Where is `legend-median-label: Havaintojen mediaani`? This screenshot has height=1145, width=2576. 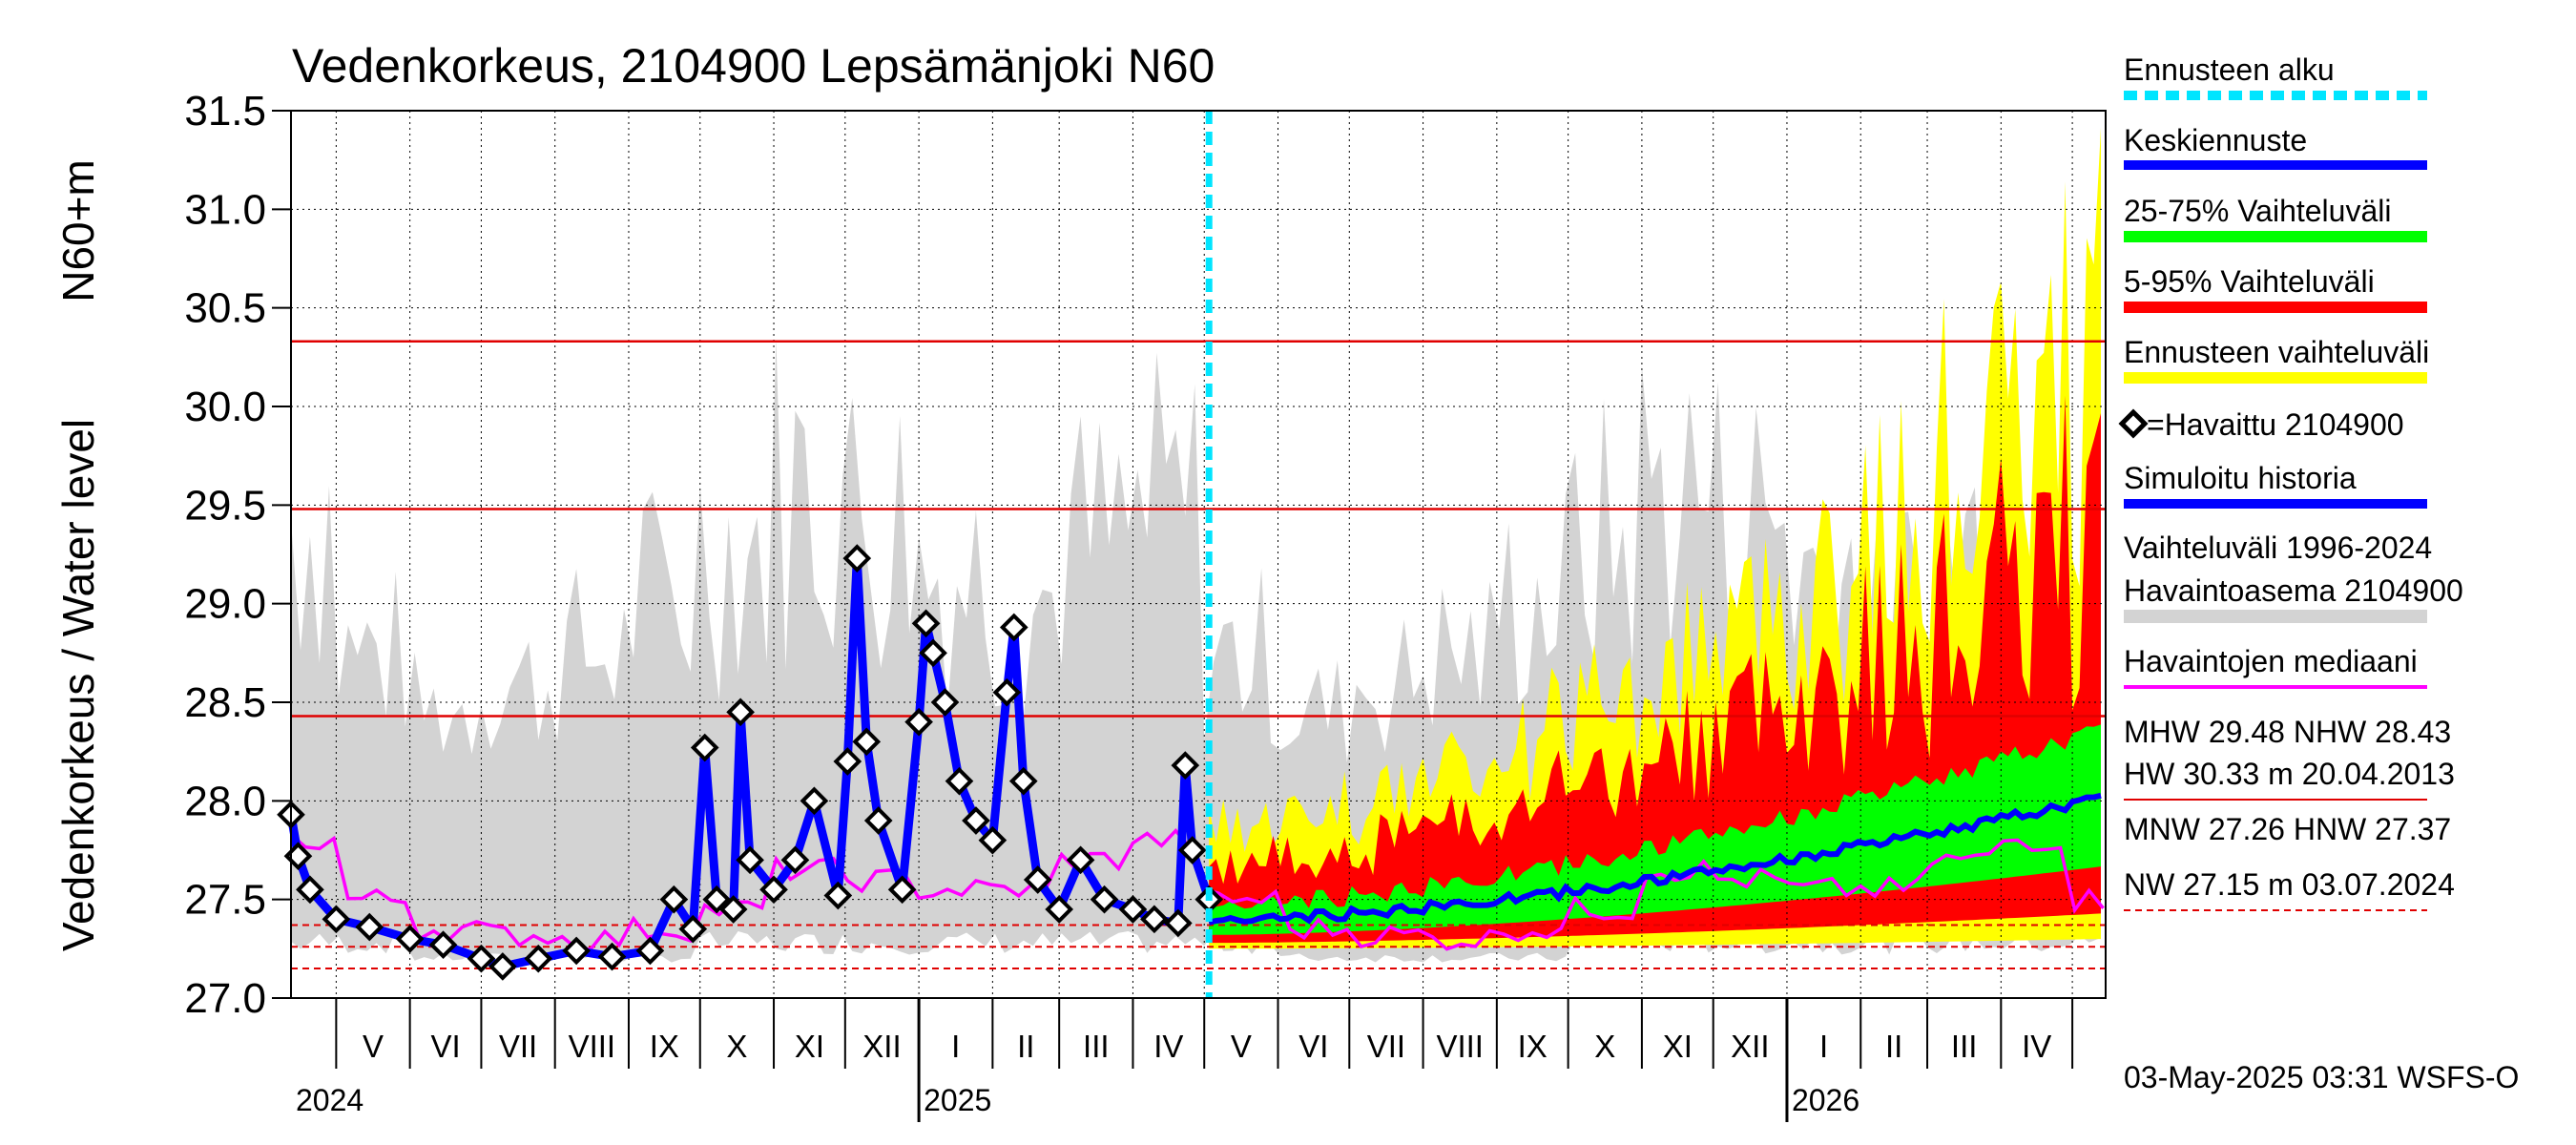
legend-median-label: Havaintojen mediaani is located at coordinates (2271, 661).